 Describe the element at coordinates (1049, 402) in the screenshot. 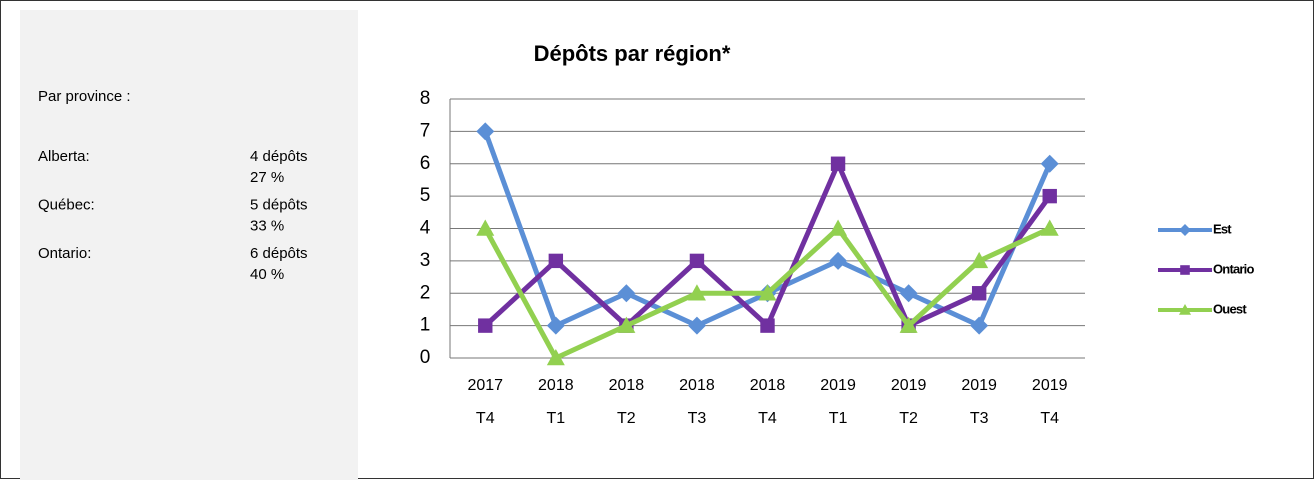

I see `x-tick-label: 2019 T4` at that location.